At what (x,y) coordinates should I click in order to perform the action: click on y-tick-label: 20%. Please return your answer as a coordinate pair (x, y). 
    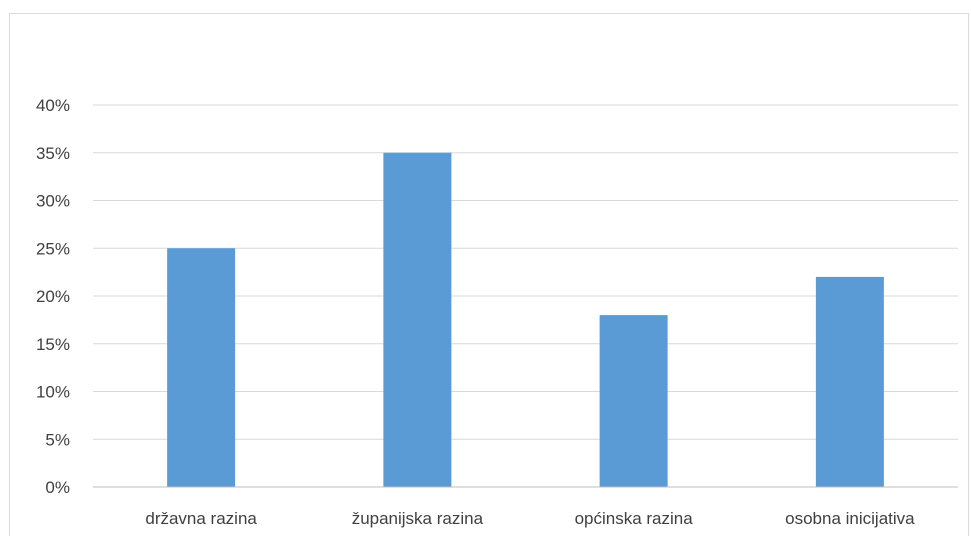
    Looking at the image, I should click on (53, 296).